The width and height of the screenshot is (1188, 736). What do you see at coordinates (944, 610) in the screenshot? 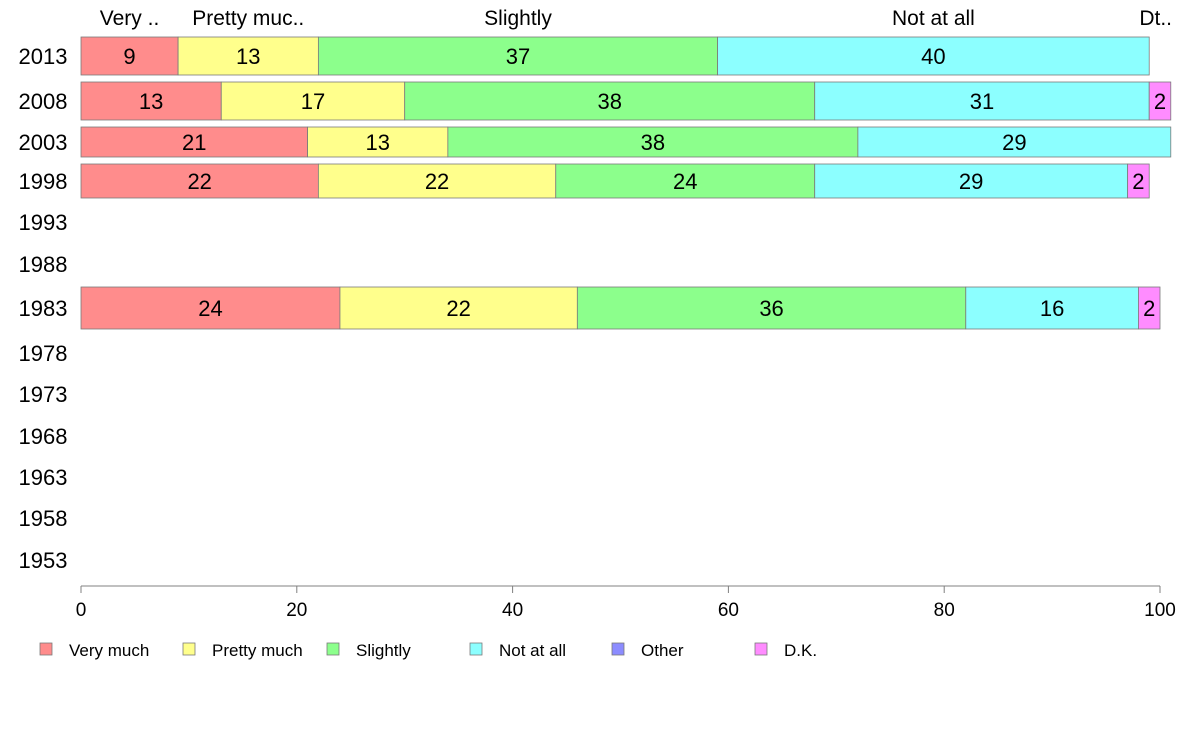
I see `x-tick-label-4: 80` at bounding box center [944, 610].